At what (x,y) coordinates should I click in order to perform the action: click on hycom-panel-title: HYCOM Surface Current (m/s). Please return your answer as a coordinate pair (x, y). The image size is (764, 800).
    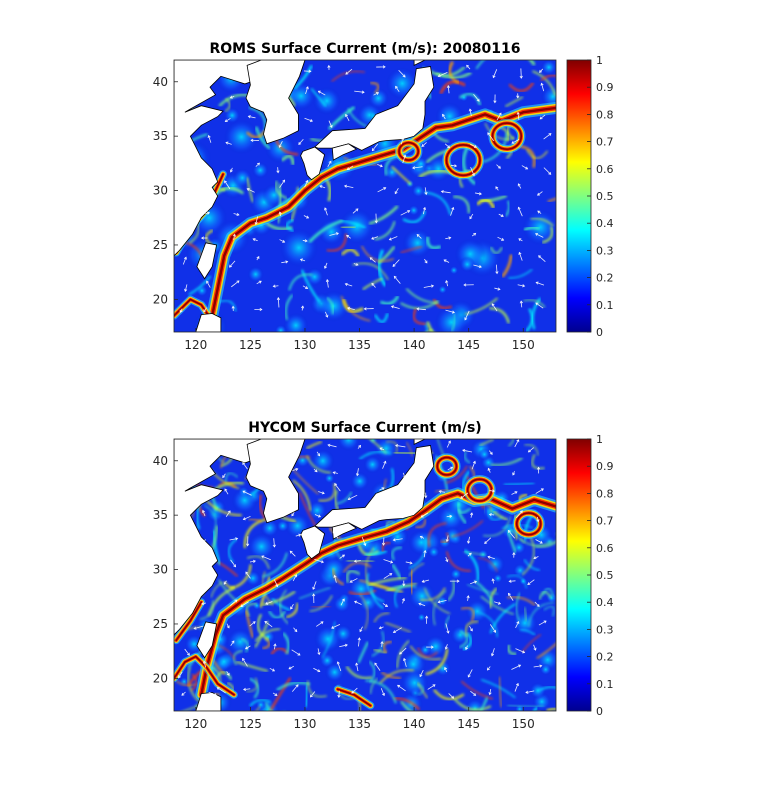
    Looking at the image, I should click on (364, 428).